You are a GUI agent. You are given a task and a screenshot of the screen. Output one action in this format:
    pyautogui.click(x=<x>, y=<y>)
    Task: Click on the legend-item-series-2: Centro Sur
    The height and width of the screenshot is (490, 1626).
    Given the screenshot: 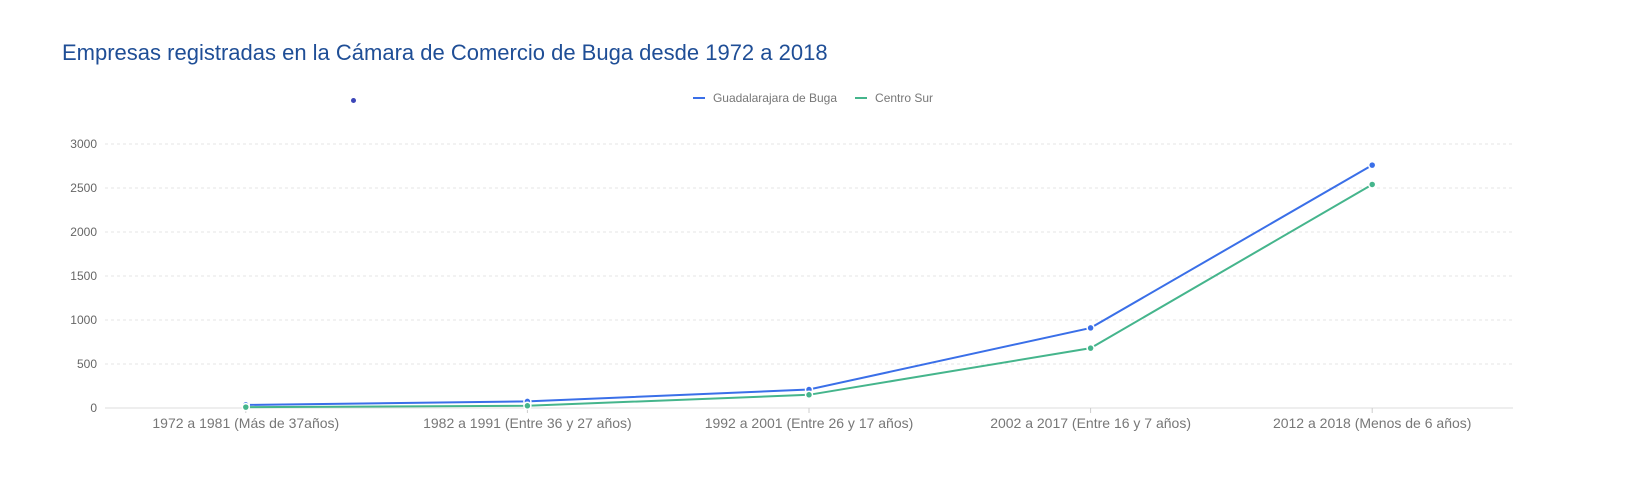 What is the action you would take?
    pyautogui.click(x=894, y=98)
    